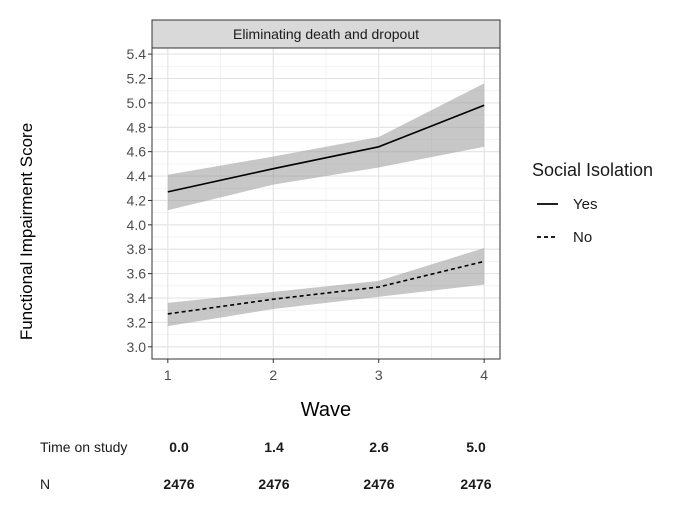 This screenshot has height=517, width=687. What do you see at coordinates (137, 347) in the screenshot?
I see `y-tick-label: 3.0` at bounding box center [137, 347].